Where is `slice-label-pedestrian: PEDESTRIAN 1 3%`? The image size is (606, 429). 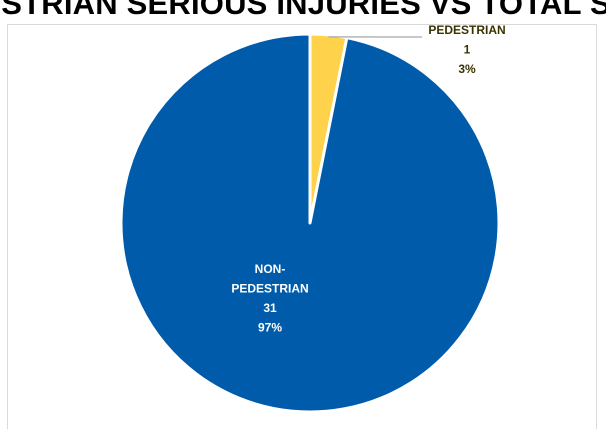 slice-label-pedestrian: PEDESTRIAN 1 3% is located at coordinates (466, 49).